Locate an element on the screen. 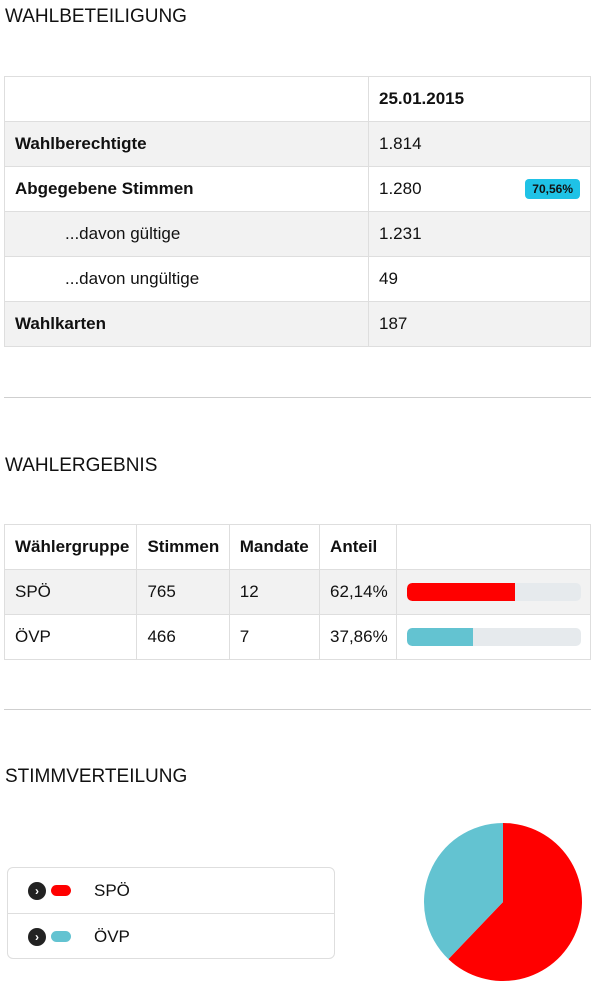 This screenshot has height=987, width=601. row-value: 1.280 is located at coordinates (400, 188).